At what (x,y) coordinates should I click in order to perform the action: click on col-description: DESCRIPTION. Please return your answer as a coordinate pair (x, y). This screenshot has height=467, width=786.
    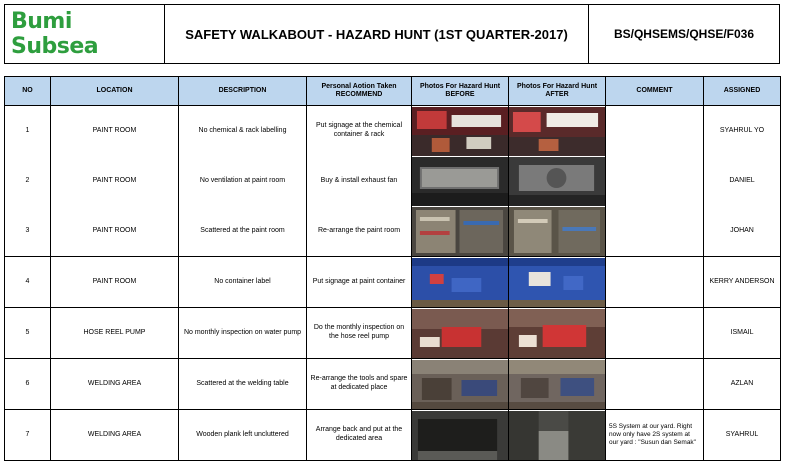
    Looking at the image, I should click on (242, 91).